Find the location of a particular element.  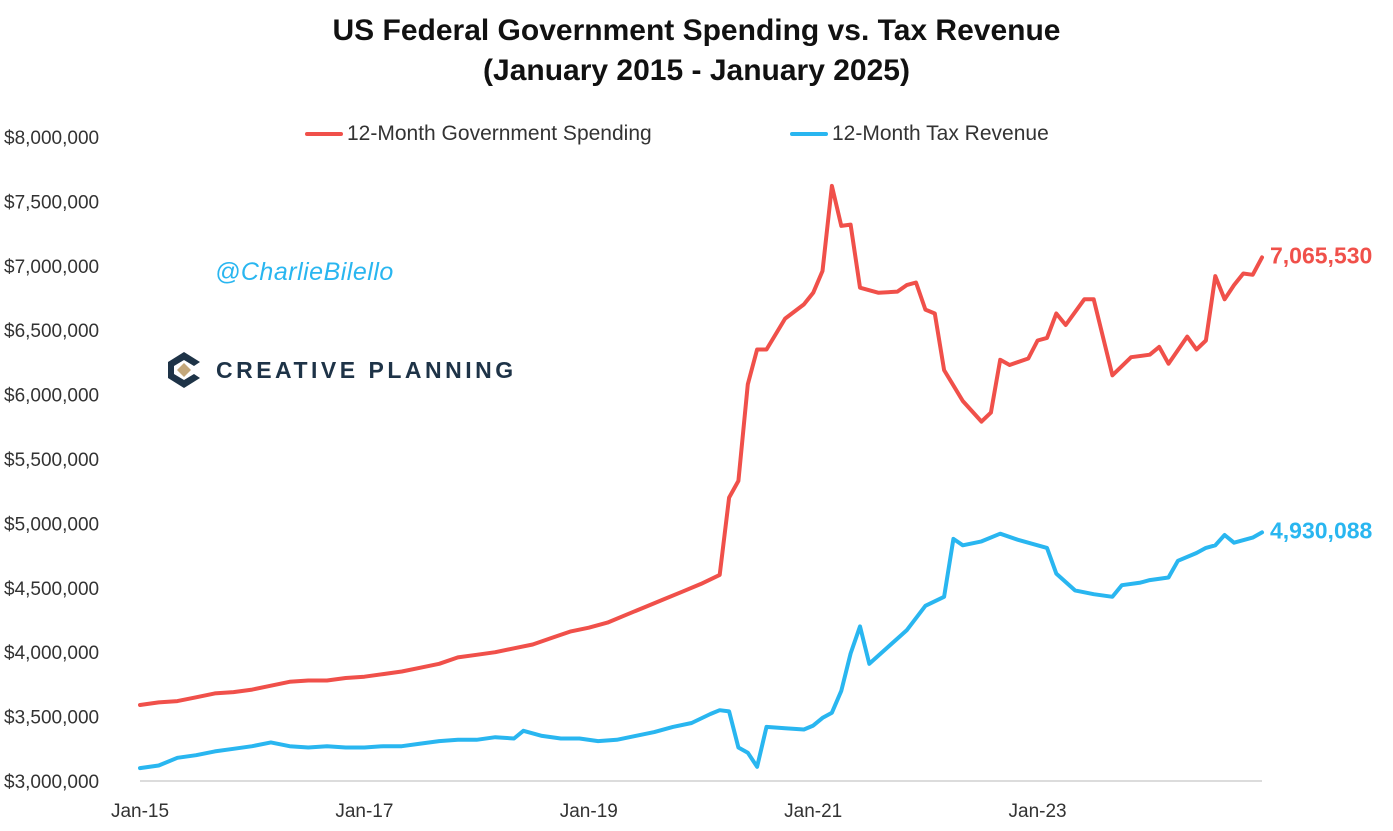

legend-label-spending: 12-Month Government Spending is located at coordinates (499, 133).